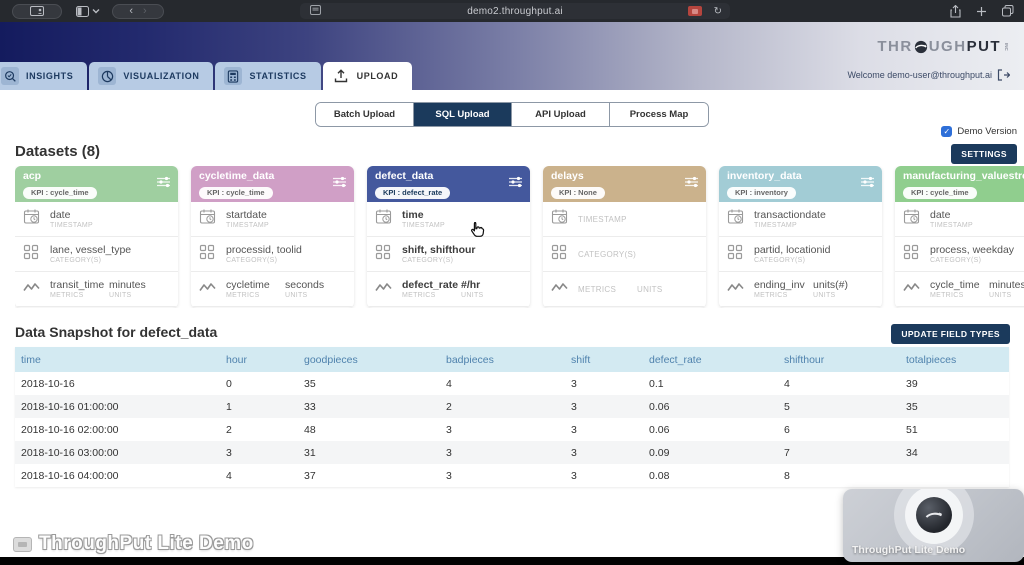  I want to click on share-button, so click(955, 11).